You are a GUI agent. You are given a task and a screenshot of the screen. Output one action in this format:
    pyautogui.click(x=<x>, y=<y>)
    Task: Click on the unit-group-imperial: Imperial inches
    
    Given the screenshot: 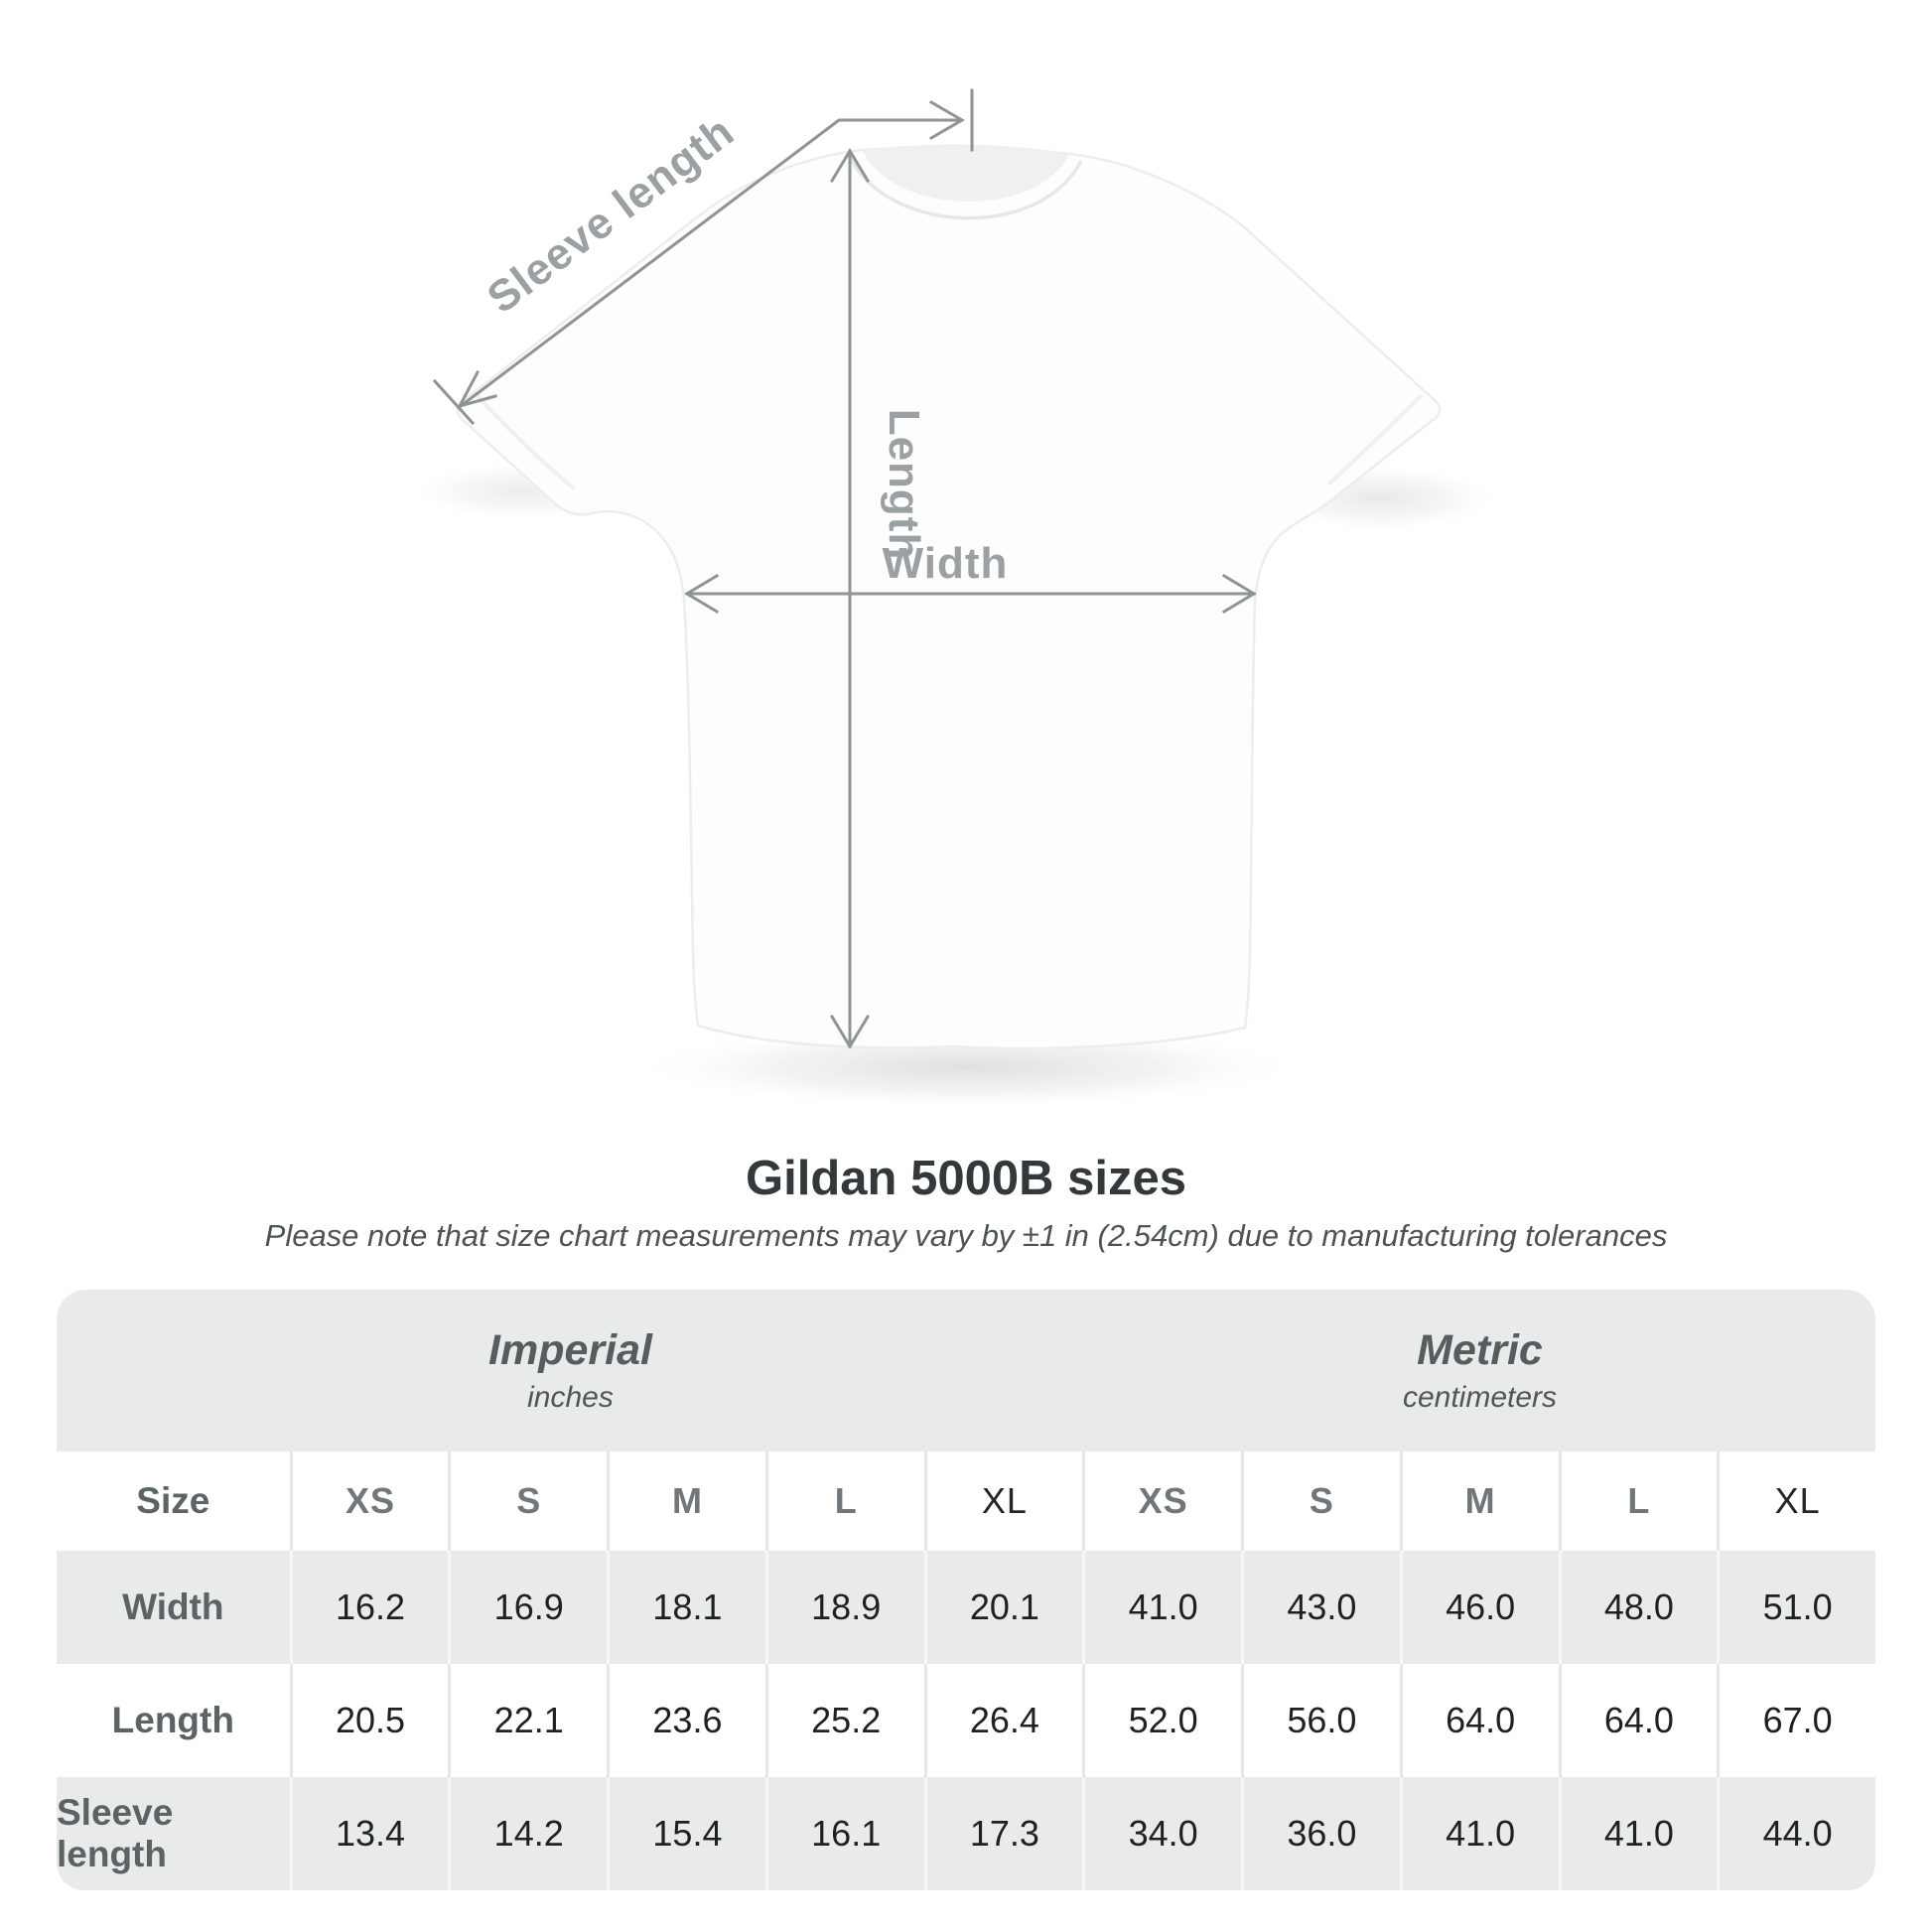 What is the action you would take?
    pyautogui.click(x=570, y=1371)
    